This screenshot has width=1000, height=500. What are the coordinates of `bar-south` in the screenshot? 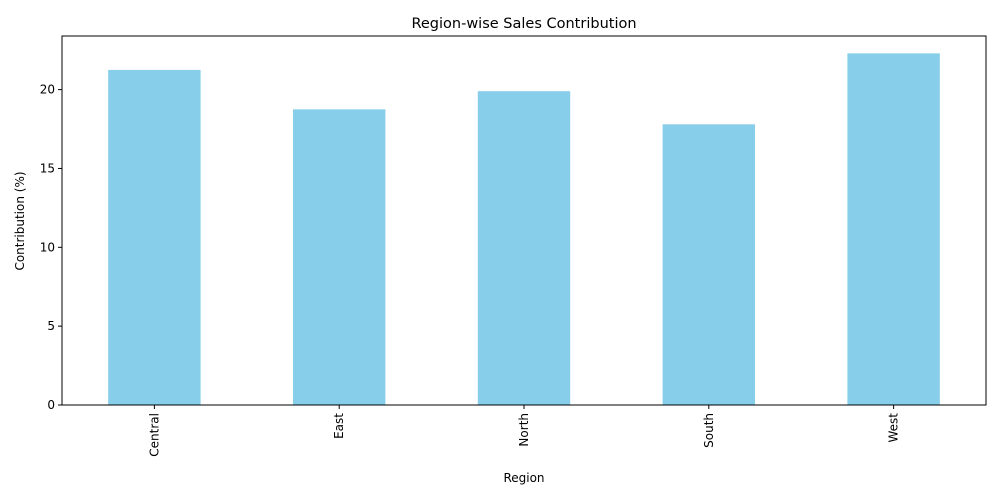 It's located at (708, 265).